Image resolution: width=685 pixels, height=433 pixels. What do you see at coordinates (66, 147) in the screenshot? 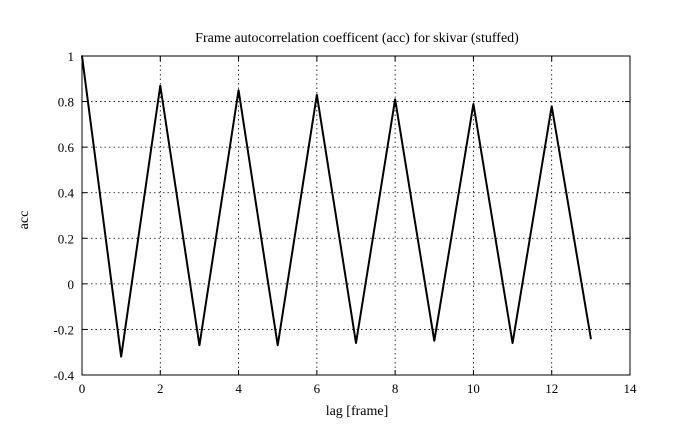
I see `y-tick-label: 0.6` at bounding box center [66, 147].